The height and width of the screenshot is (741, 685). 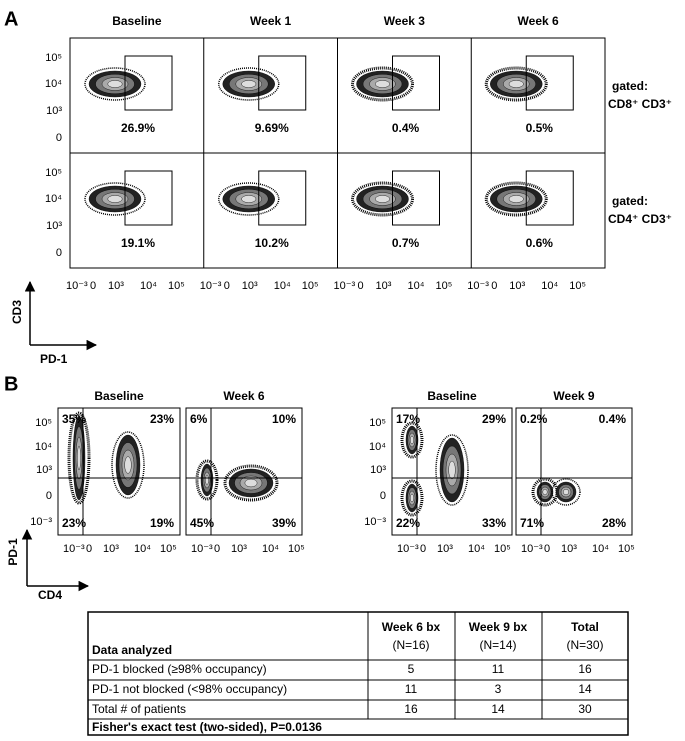 I want to click on panel-label: B, so click(x=11, y=384).